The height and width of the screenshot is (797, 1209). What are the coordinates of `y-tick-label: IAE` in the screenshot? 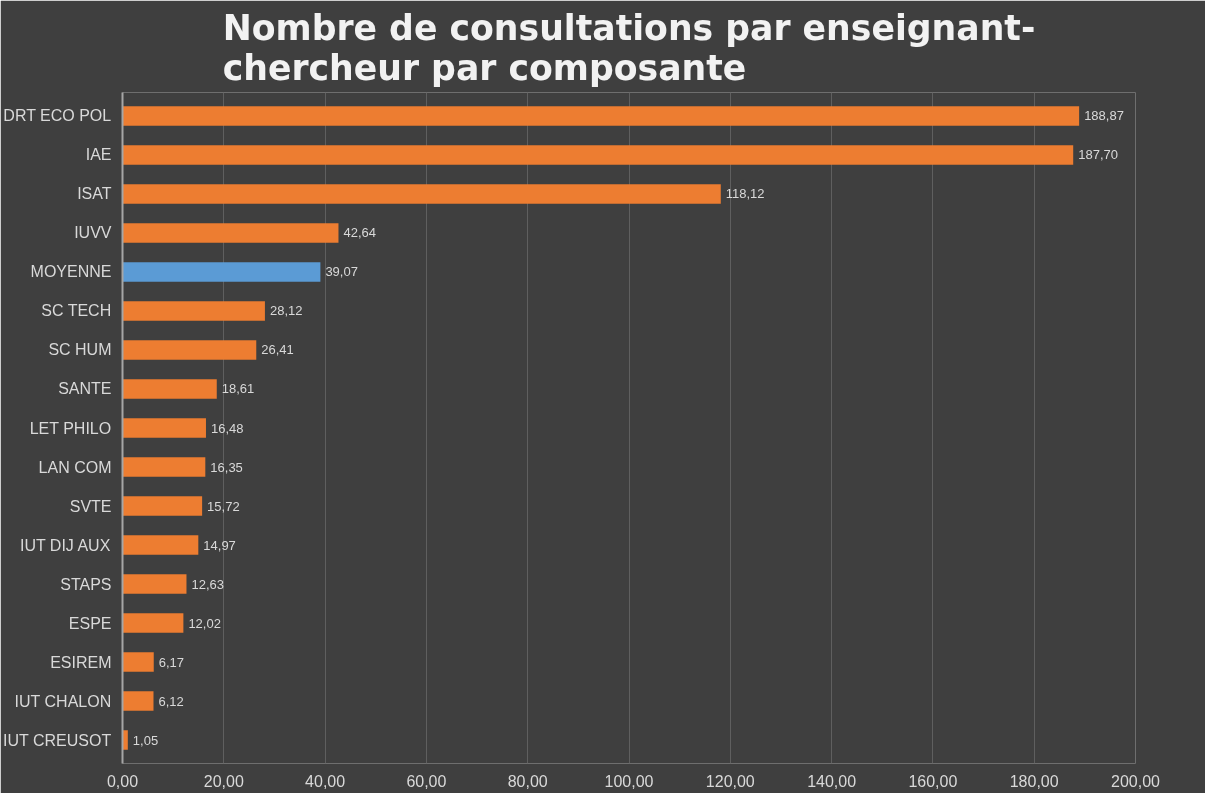 It's located at (98, 155).